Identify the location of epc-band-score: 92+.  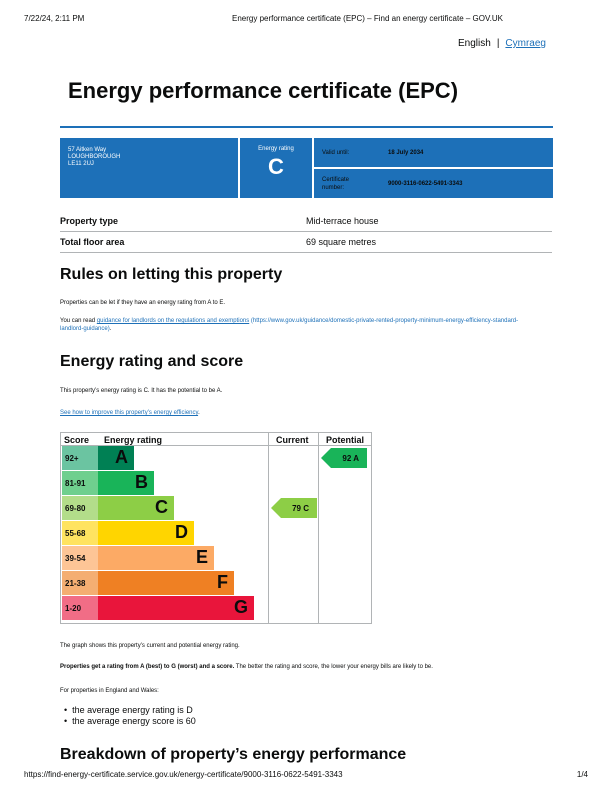
(80, 458).